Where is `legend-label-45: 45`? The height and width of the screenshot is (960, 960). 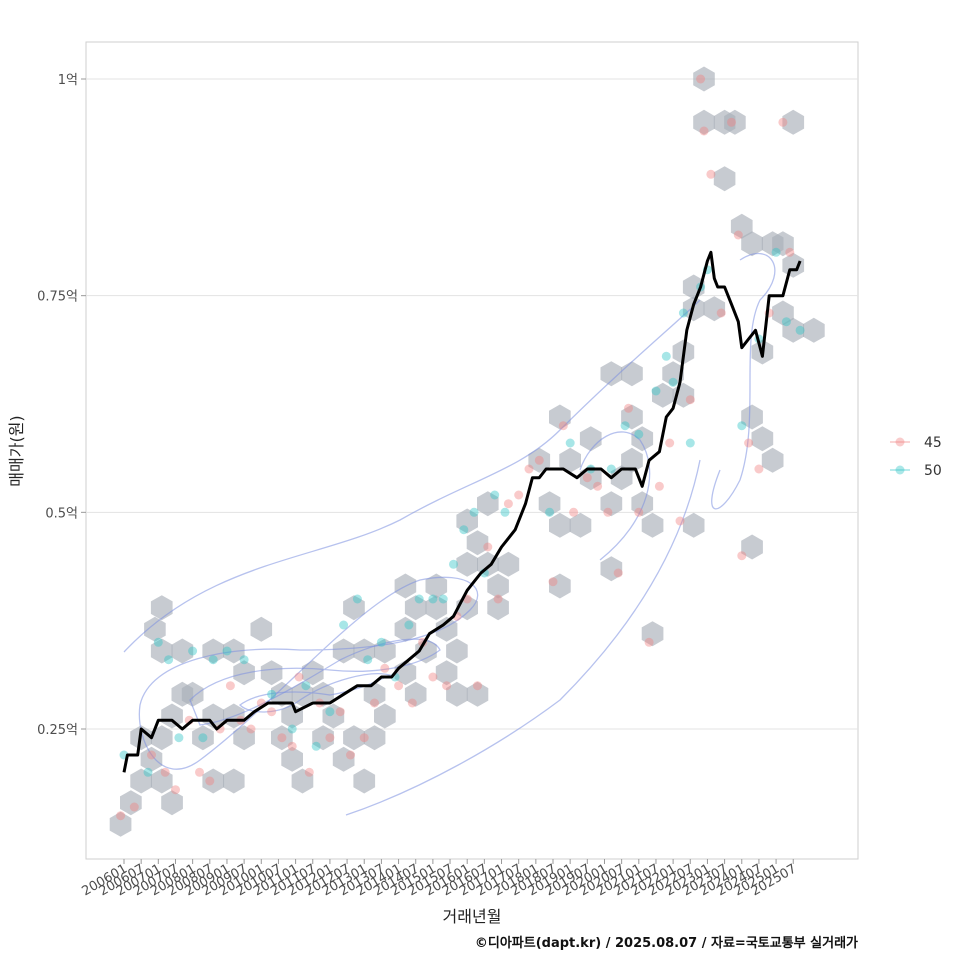 legend-label-45: 45 is located at coordinates (933, 443).